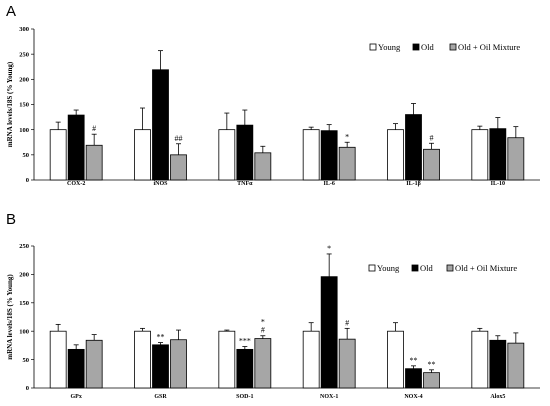  What do you see at coordinates (245, 341) in the screenshot?
I see `significance-marker: ***` at bounding box center [245, 341].